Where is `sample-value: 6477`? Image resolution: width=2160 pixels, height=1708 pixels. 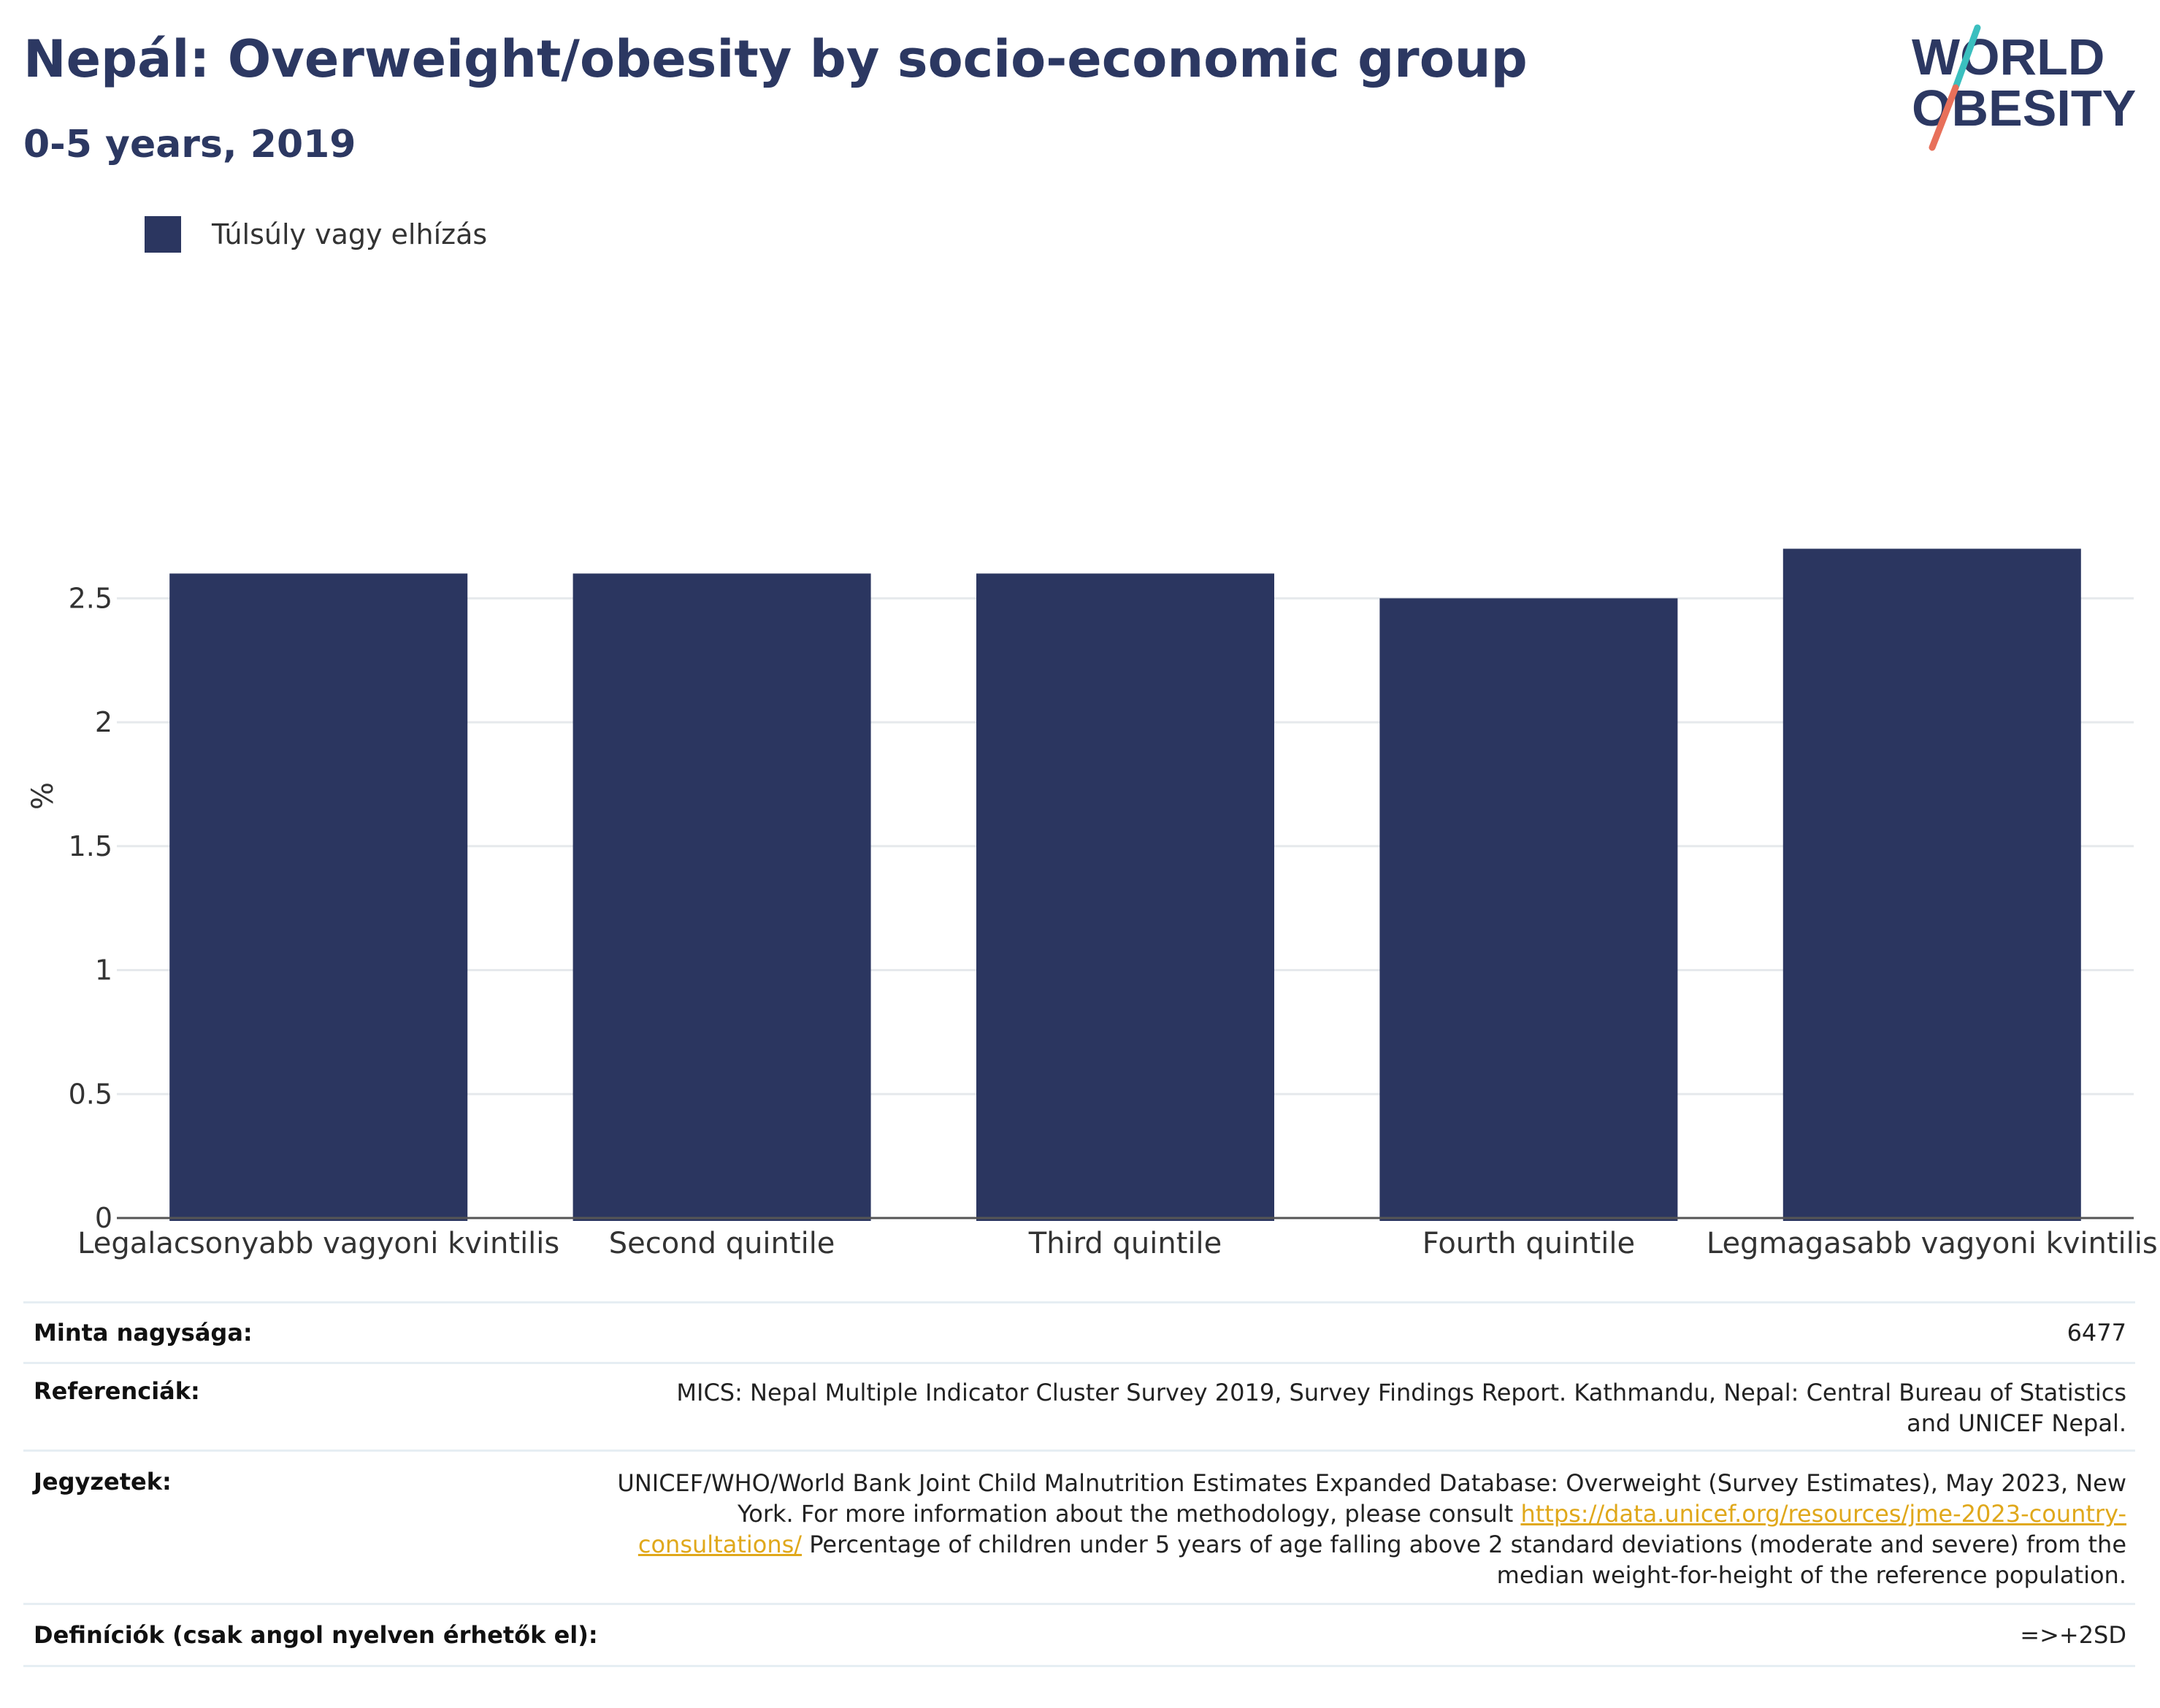
sample-value: 6477 is located at coordinates (2096, 1333).